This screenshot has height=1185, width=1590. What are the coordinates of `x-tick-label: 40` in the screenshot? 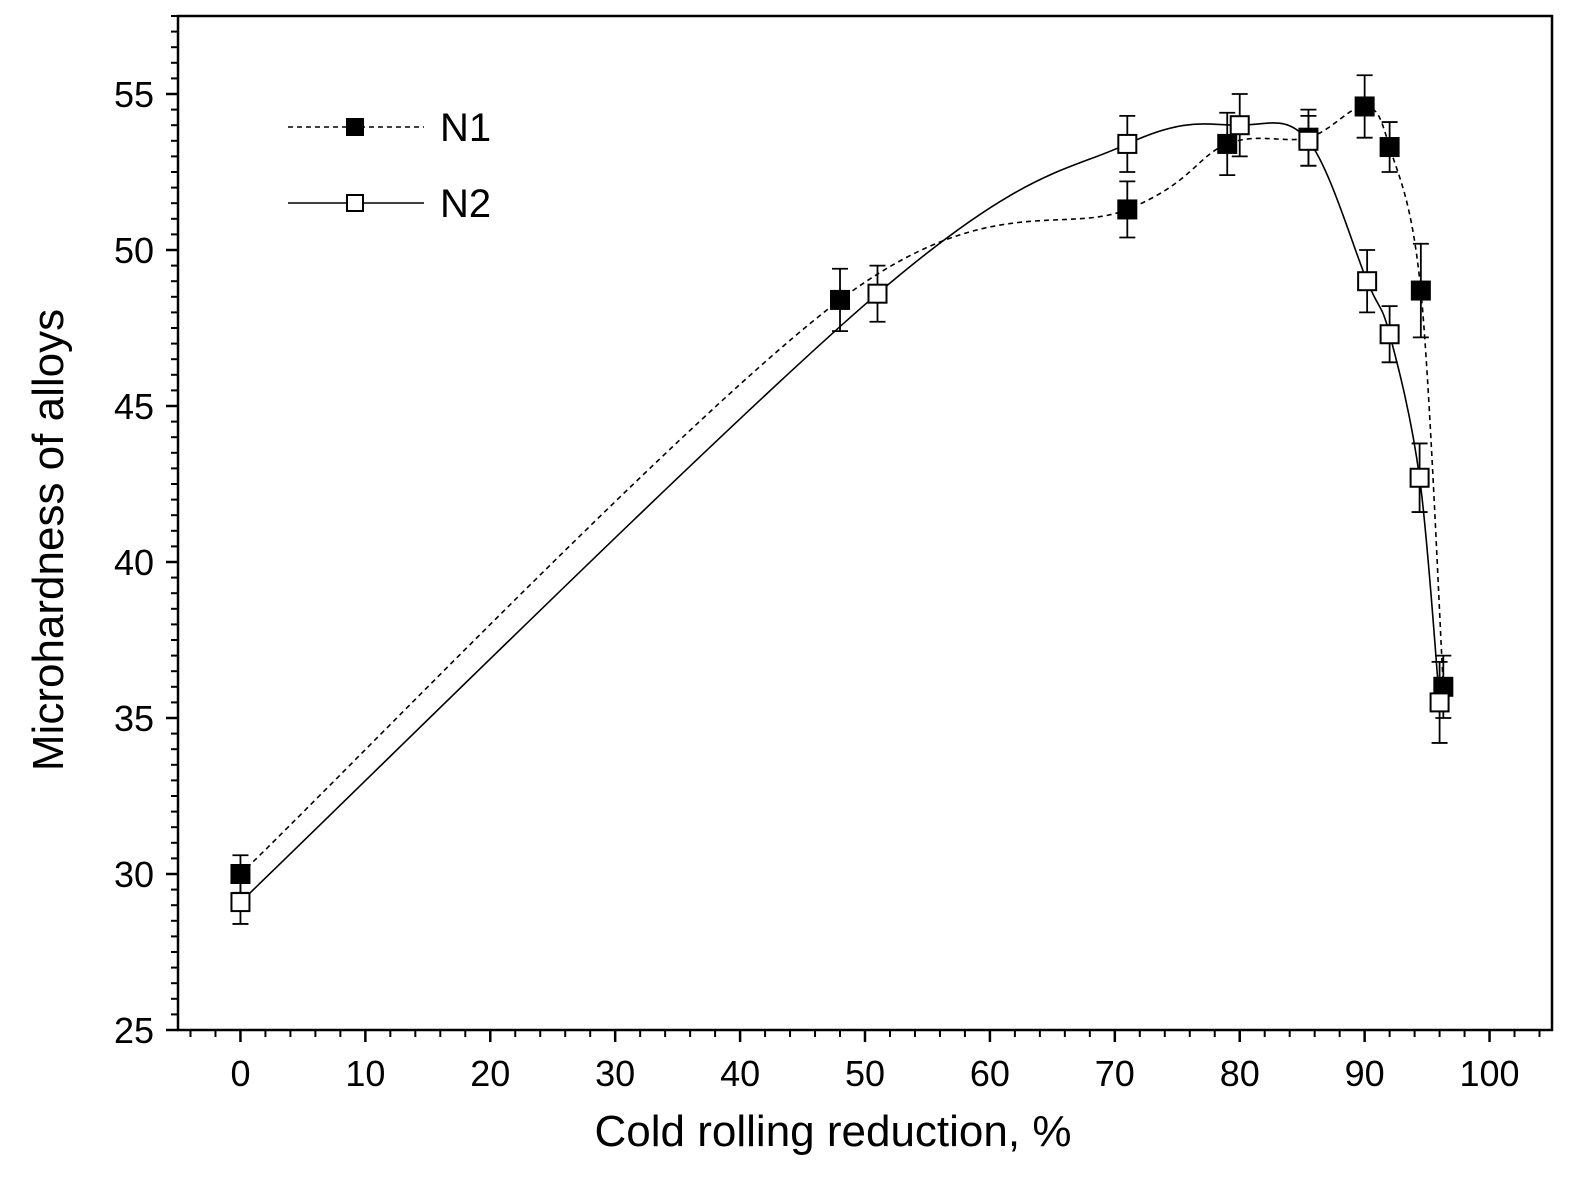 It's located at (740, 1073).